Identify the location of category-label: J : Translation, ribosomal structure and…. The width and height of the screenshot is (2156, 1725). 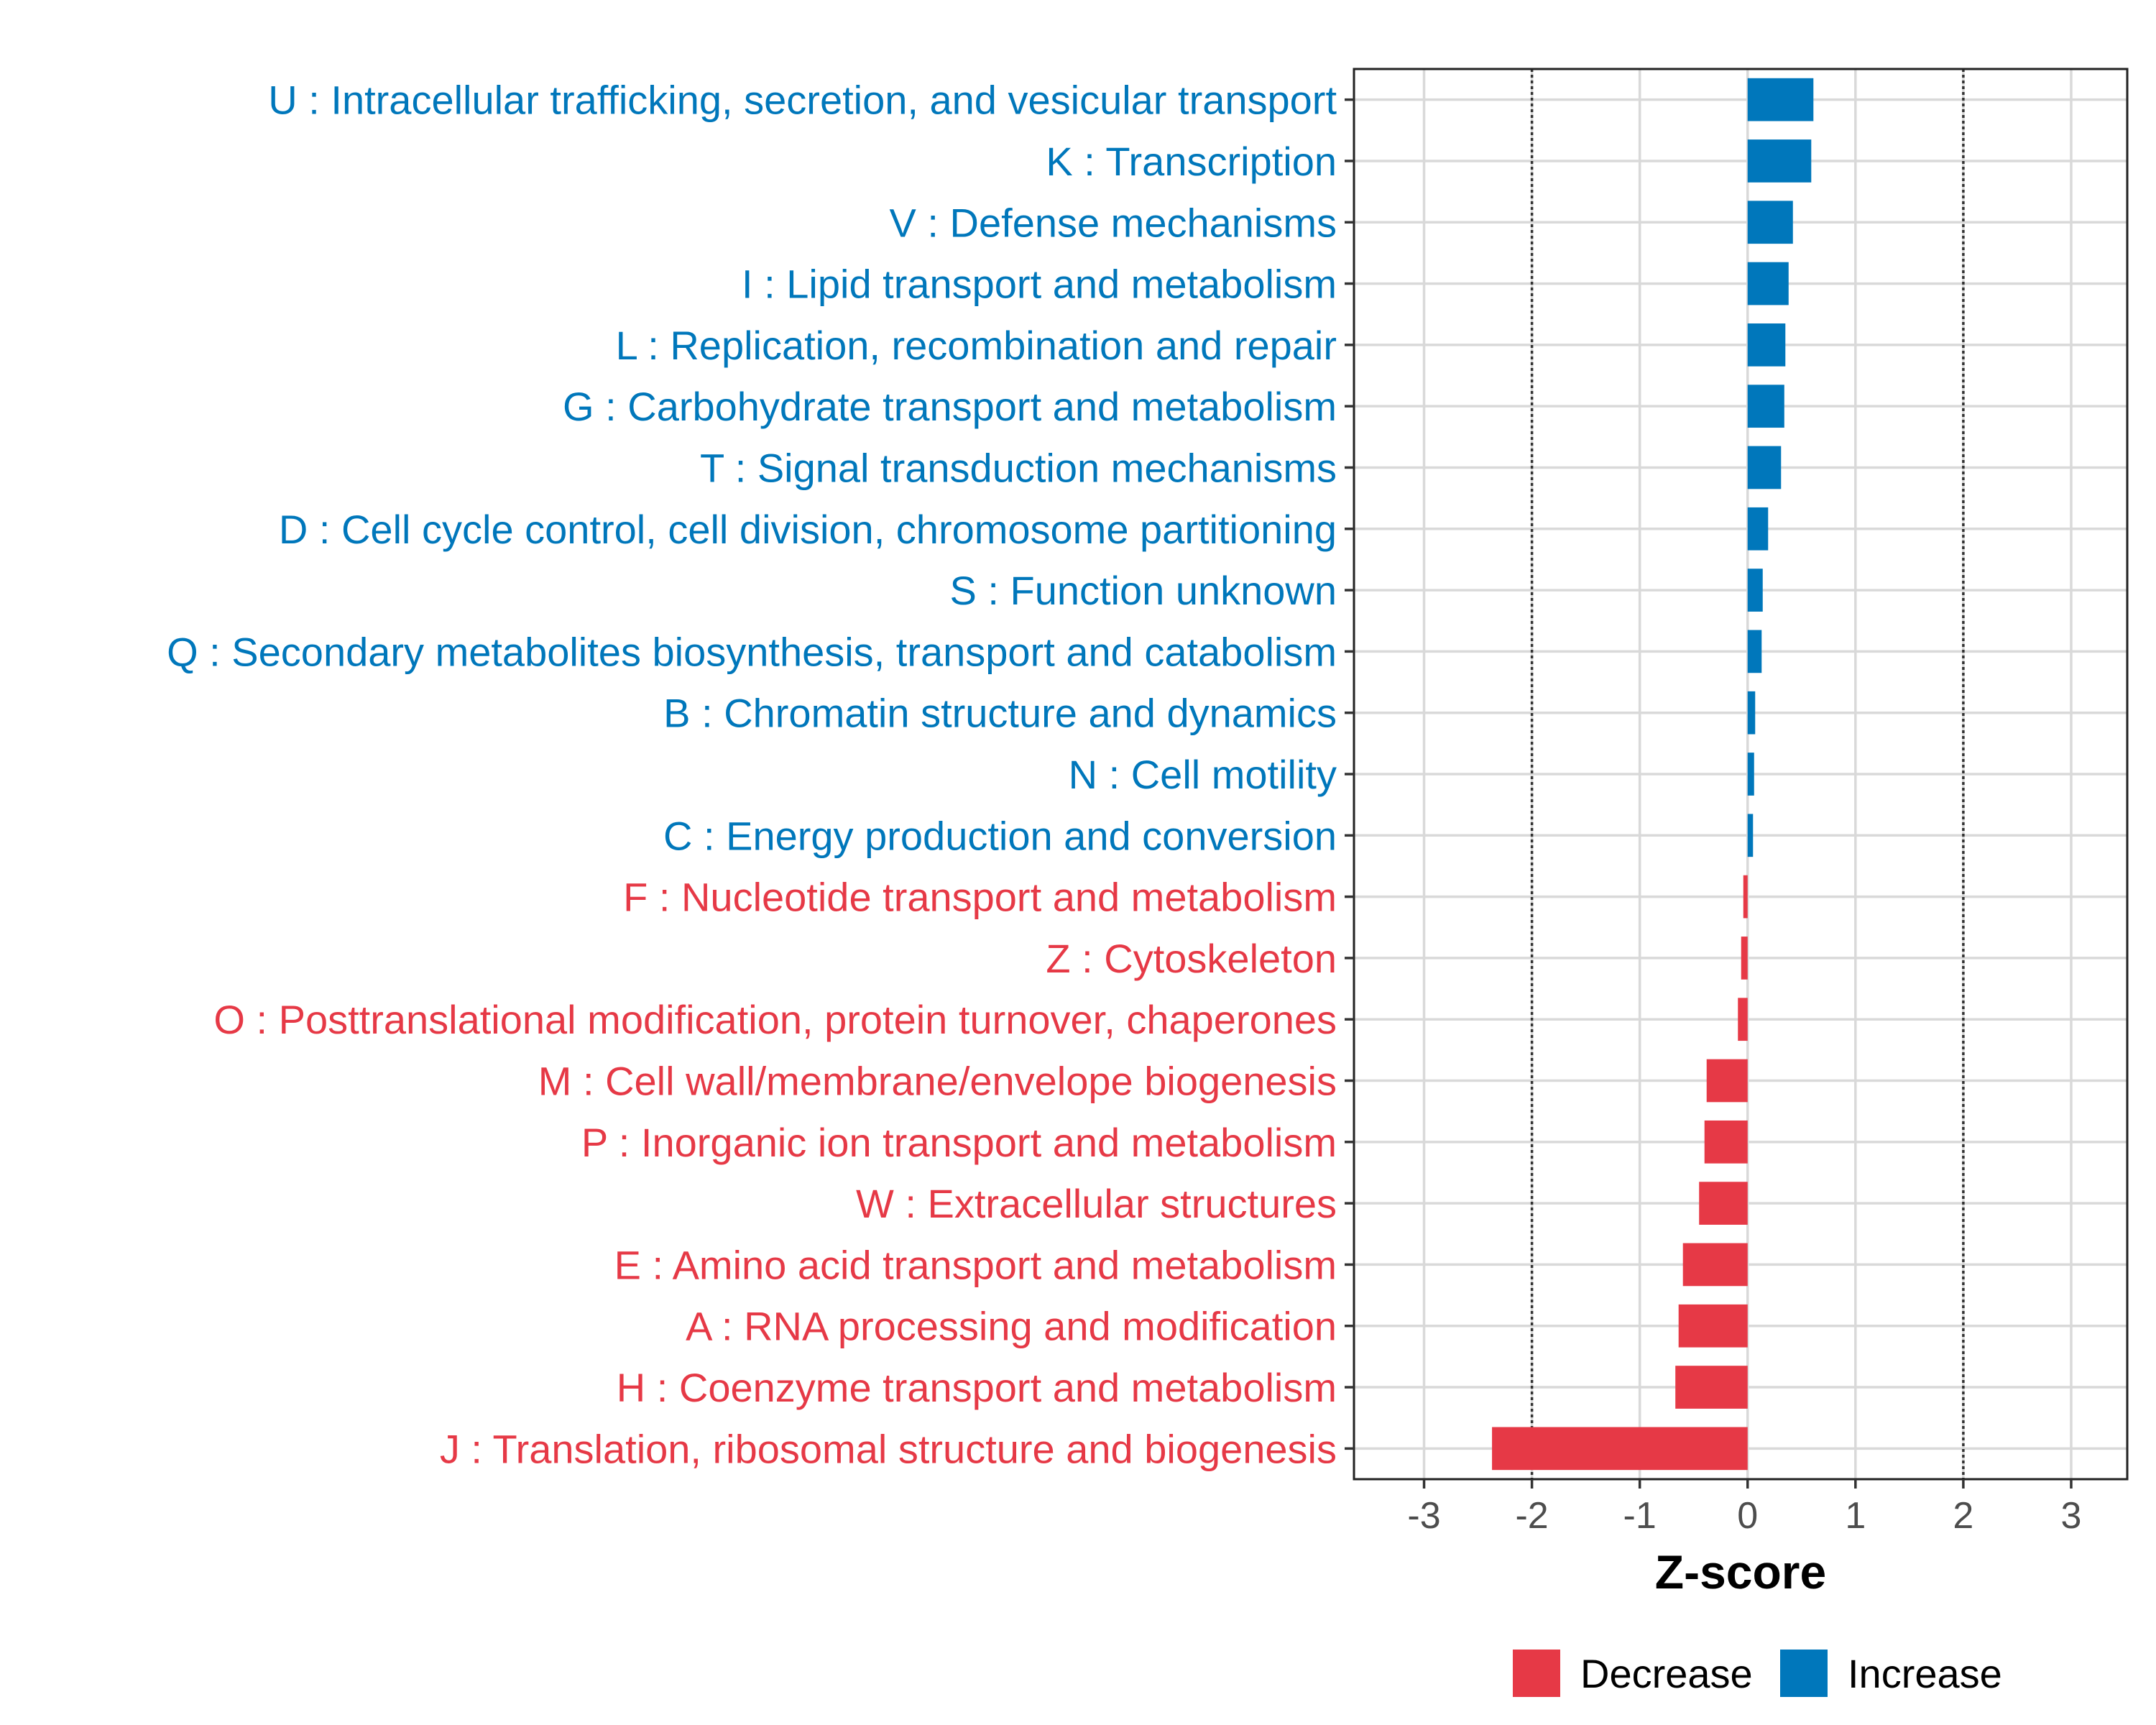
(888, 1448).